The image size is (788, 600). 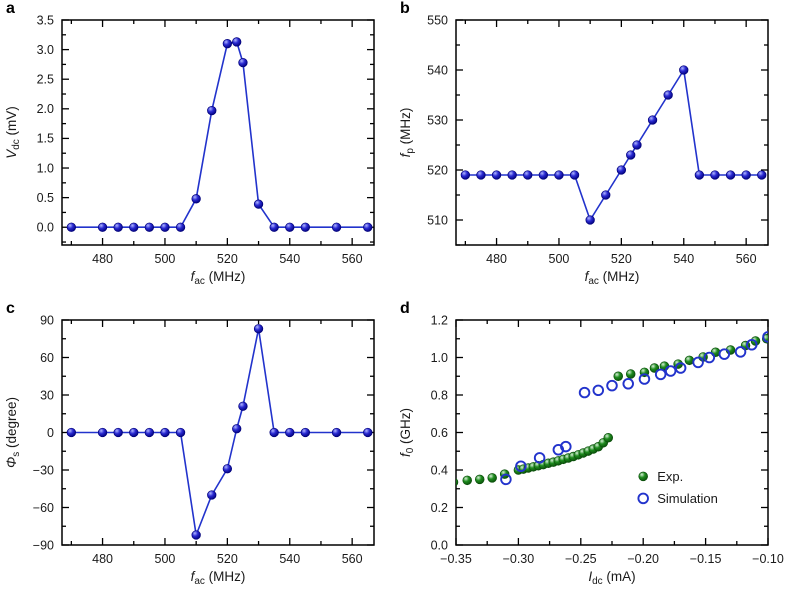 I want to click on svg-text: 0.8, so click(x=439, y=395).